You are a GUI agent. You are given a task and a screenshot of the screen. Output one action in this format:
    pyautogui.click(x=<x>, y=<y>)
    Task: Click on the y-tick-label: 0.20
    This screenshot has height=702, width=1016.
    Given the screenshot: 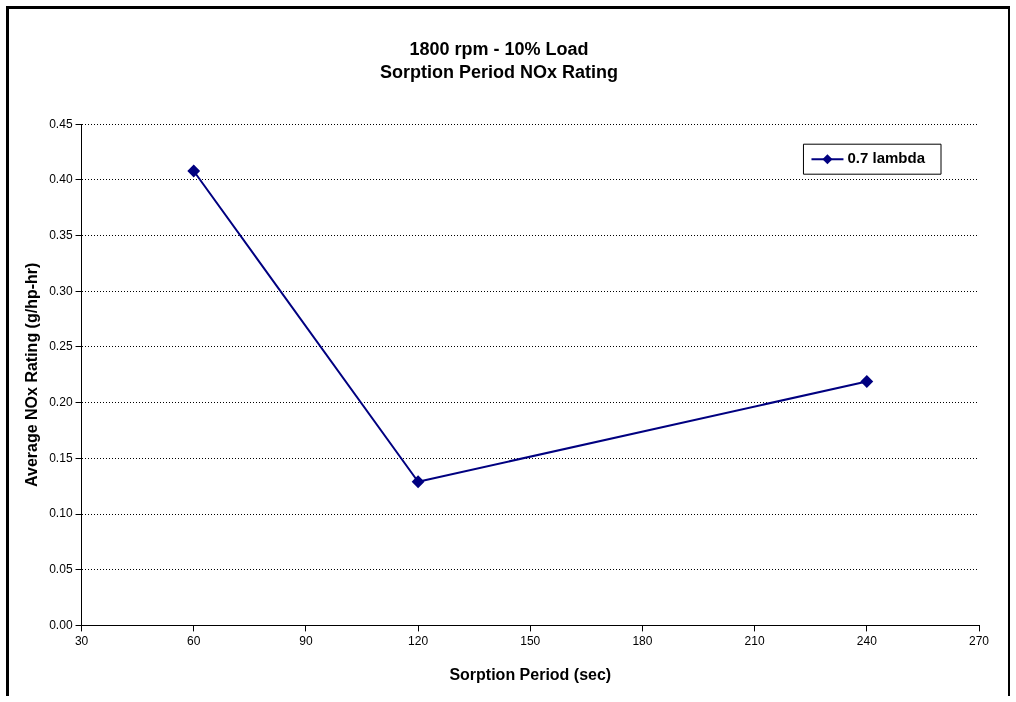 What is the action you would take?
    pyautogui.click(x=61, y=401)
    